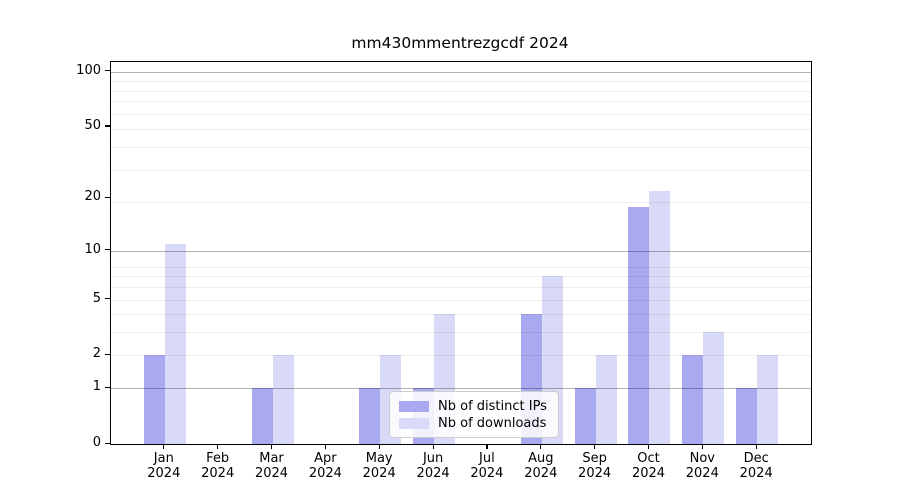  I want to click on month-label: Nov, so click(702, 458).